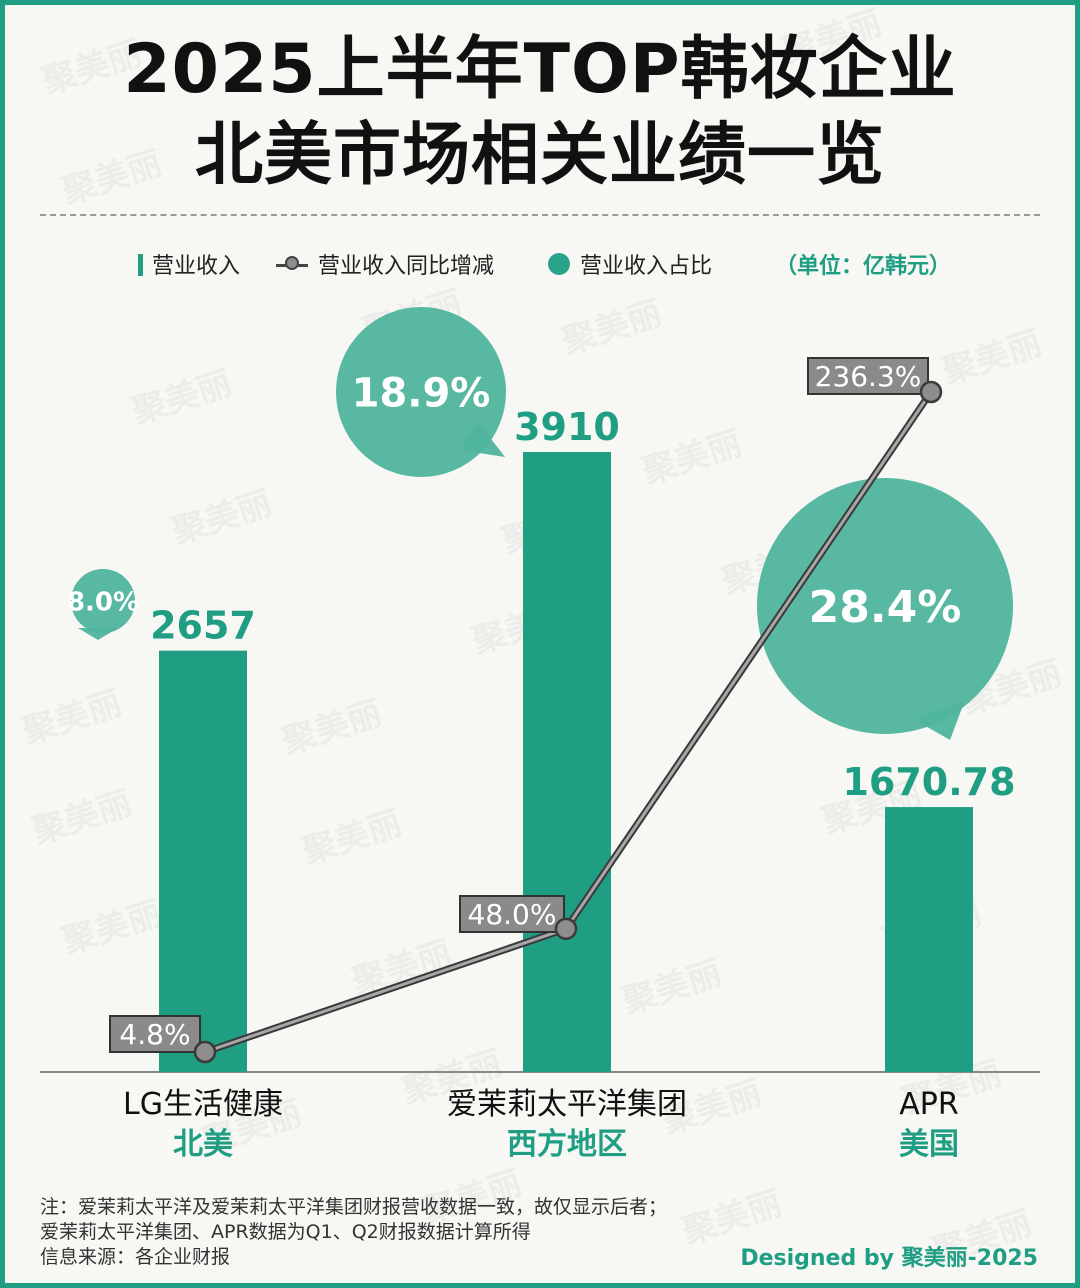 The height and width of the screenshot is (1288, 1080). Describe the element at coordinates (646, 266) in the screenshot. I see `legend-bubble-label: 营业收入占比` at that location.